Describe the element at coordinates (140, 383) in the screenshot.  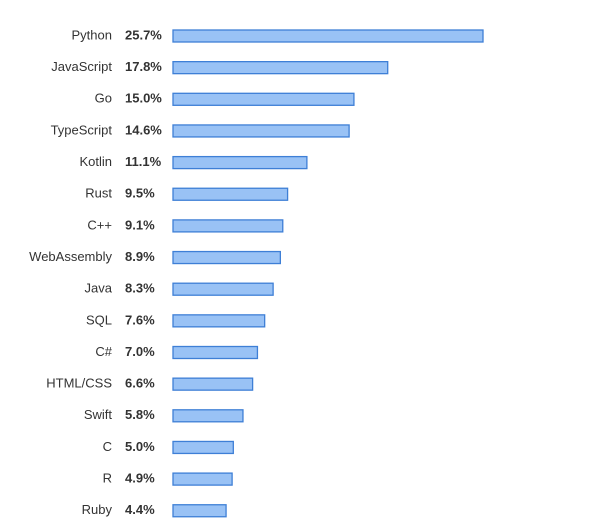
I see `value-label-html-css: 6.6%` at that location.